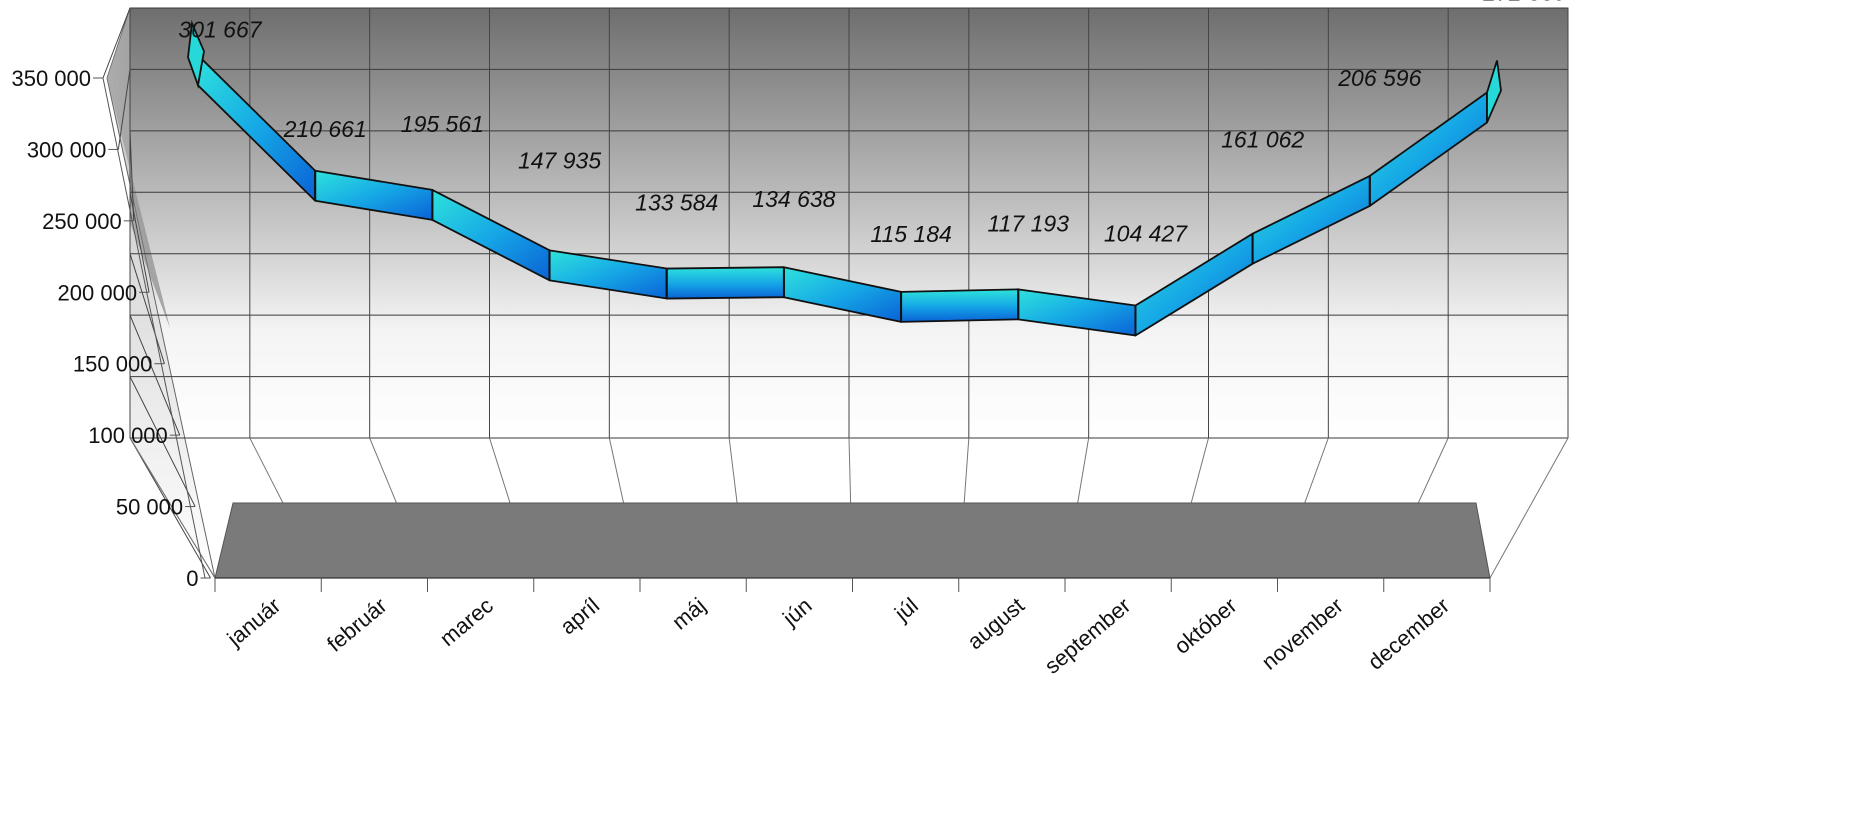 The width and height of the screenshot is (1856, 821). I want to click on y-tick-label: 100 000, so click(128, 435).